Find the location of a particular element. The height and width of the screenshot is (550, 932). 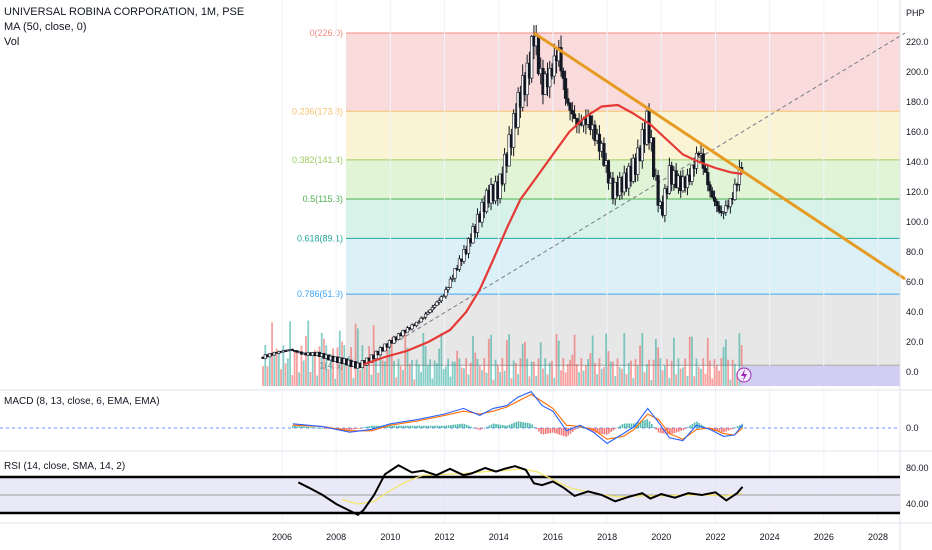

price-tick-label: 80.0 is located at coordinates (915, 252).